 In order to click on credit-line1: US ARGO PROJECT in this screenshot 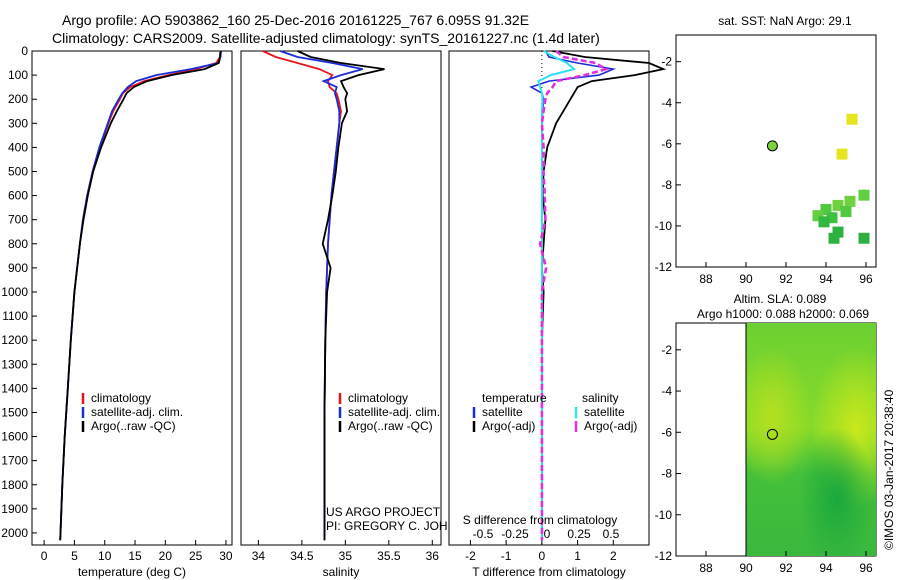, I will do `click(383, 512)`.